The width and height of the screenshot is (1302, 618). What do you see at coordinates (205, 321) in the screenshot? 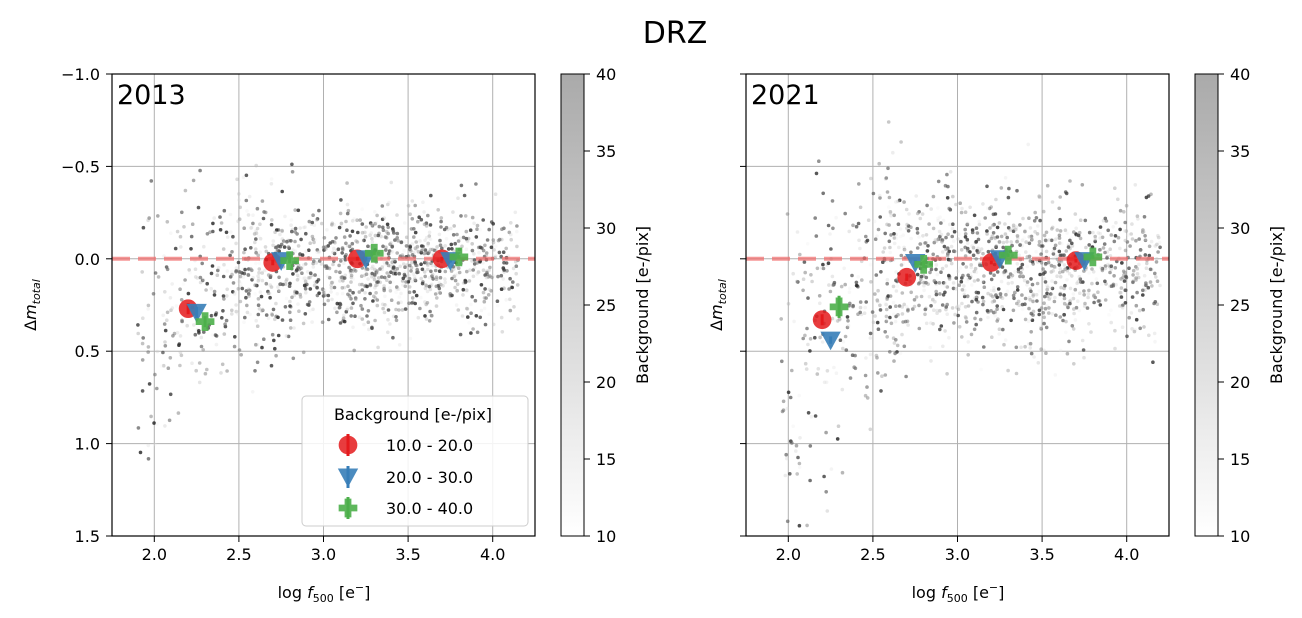
I see `marker-plus` at bounding box center [205, 321].